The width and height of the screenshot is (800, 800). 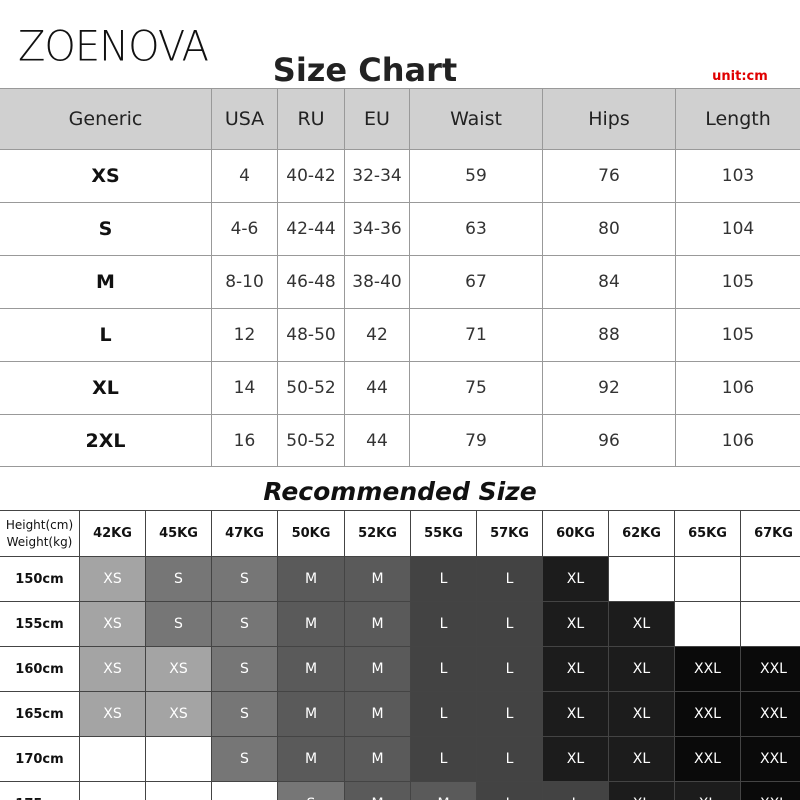 What do you see at coordinates (609, 282) in the screenshot?
I see `table-cell: 84` at bounding box center [609, 282].